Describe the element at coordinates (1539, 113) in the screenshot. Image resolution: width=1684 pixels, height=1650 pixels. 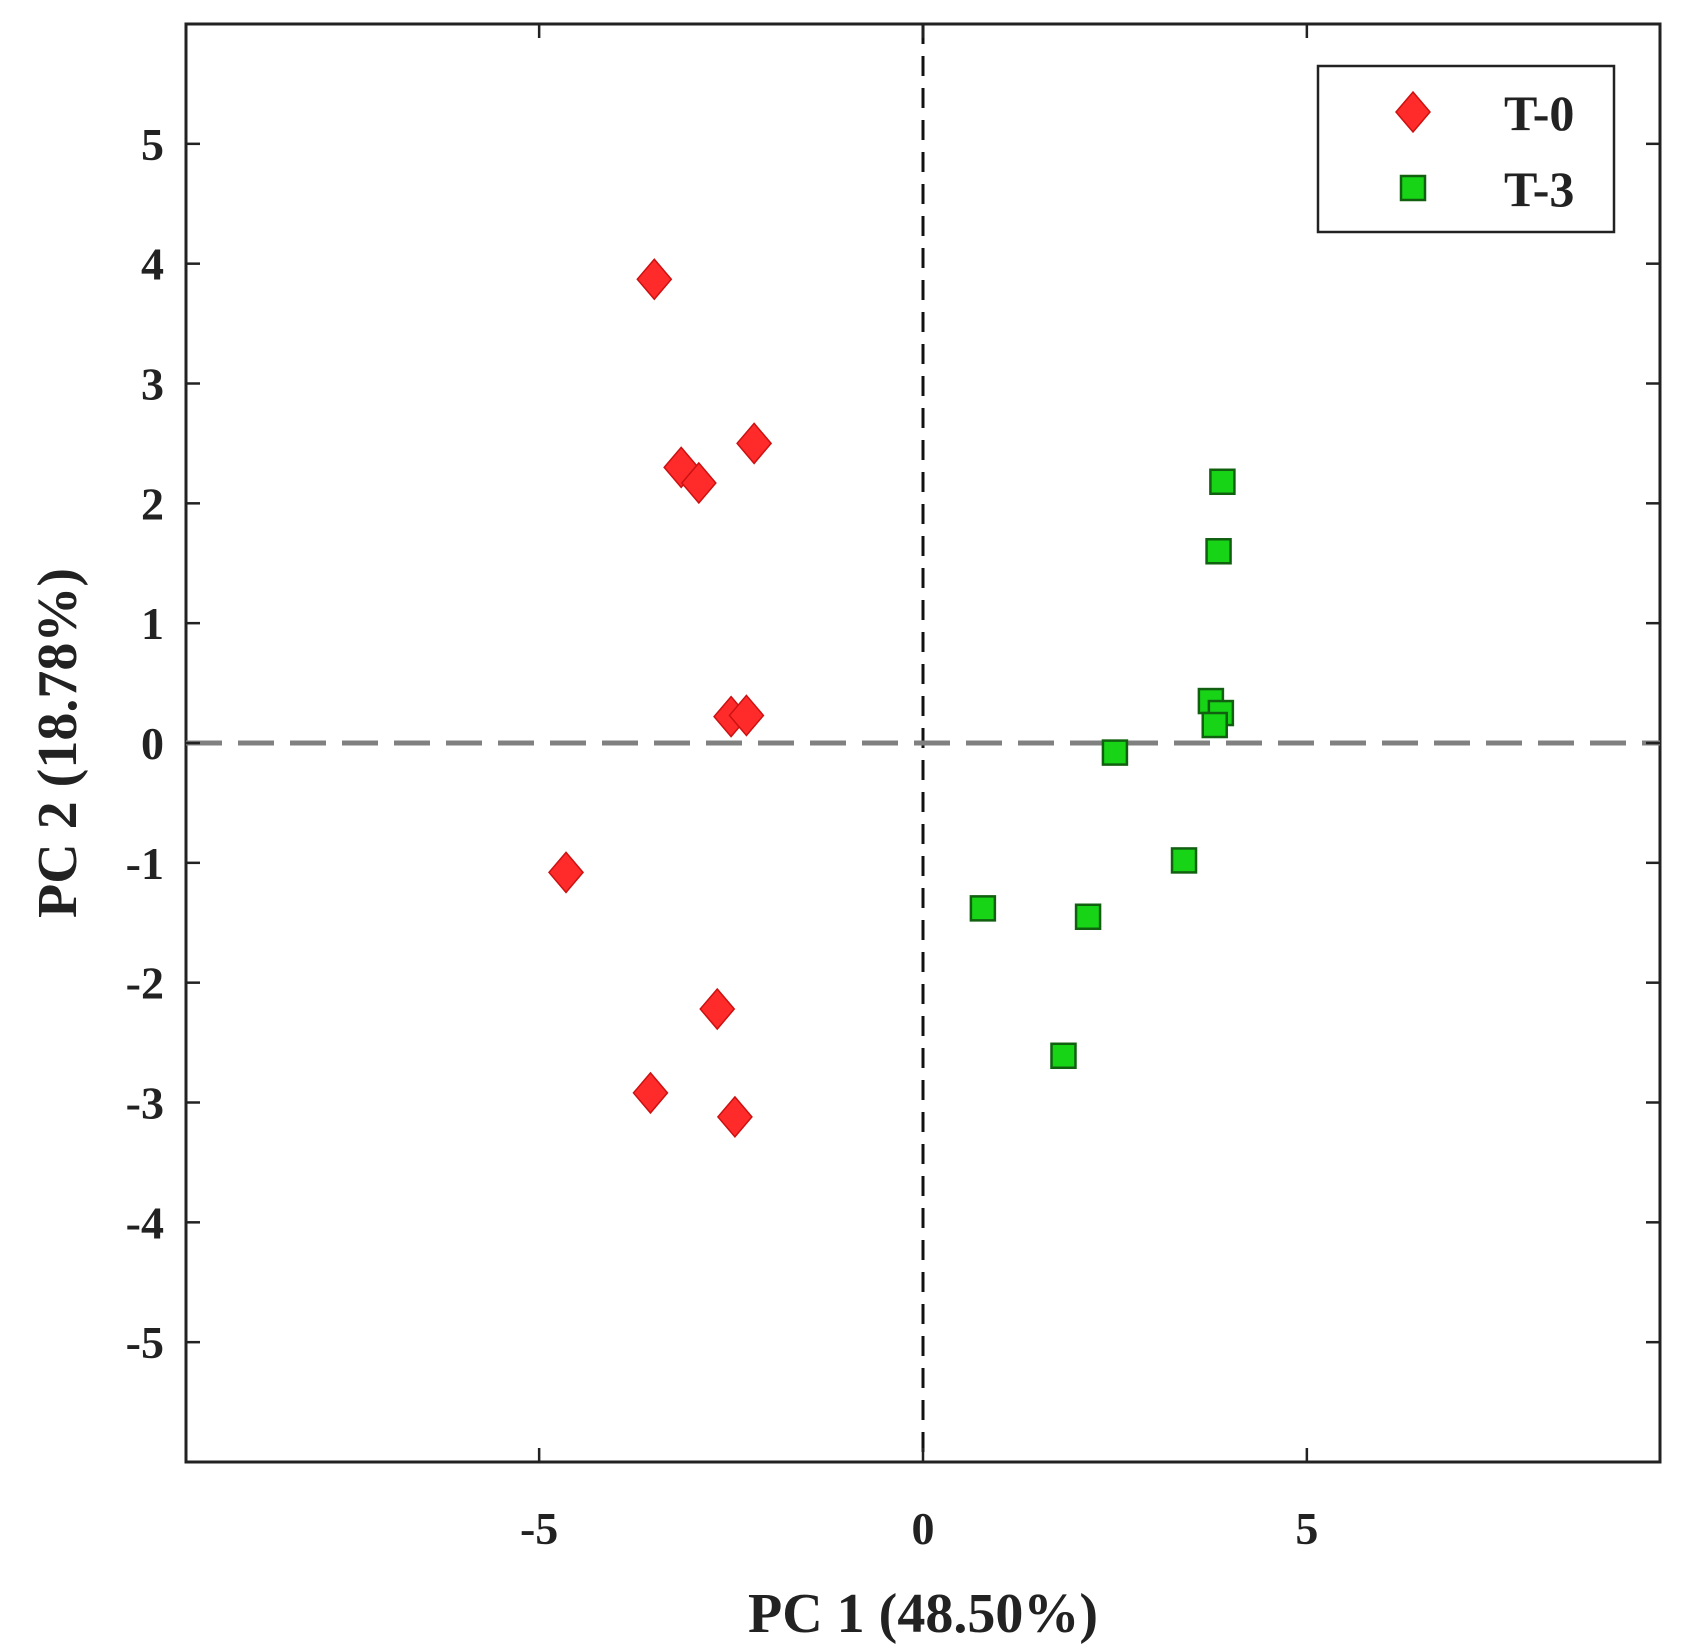
I see `legend-label-t-0: T-0` at that location.